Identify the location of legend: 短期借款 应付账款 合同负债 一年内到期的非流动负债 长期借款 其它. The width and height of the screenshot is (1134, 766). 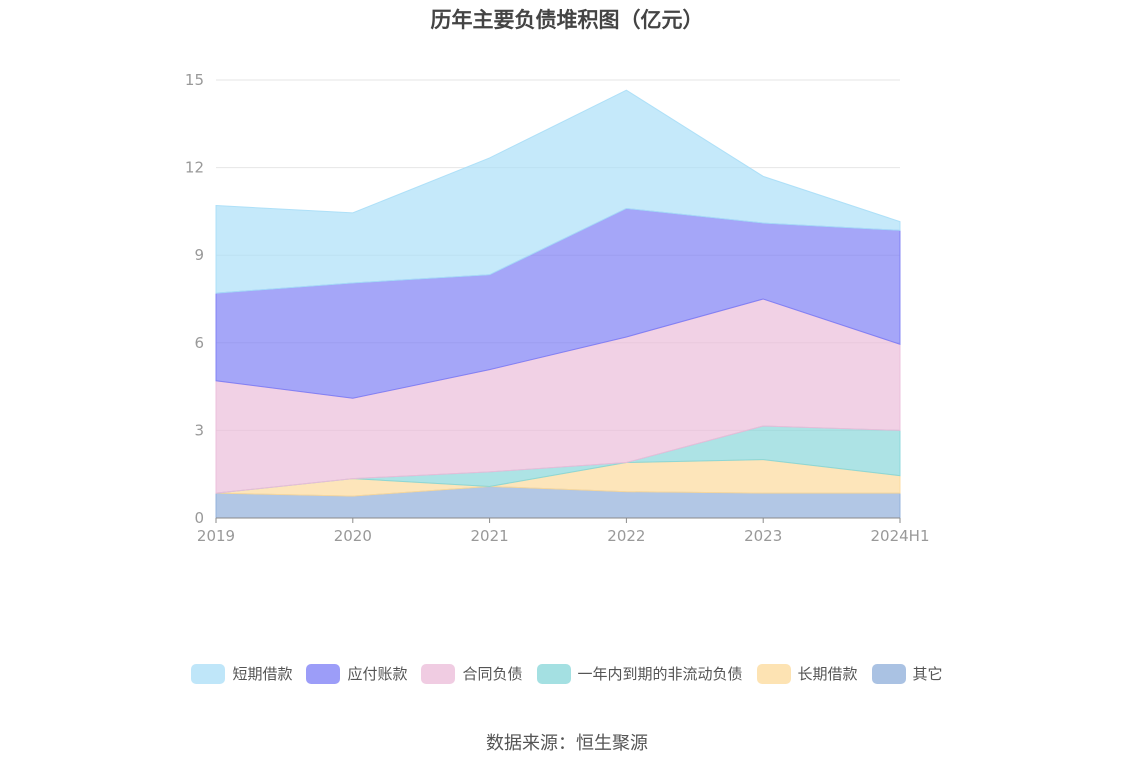
(567, 673).